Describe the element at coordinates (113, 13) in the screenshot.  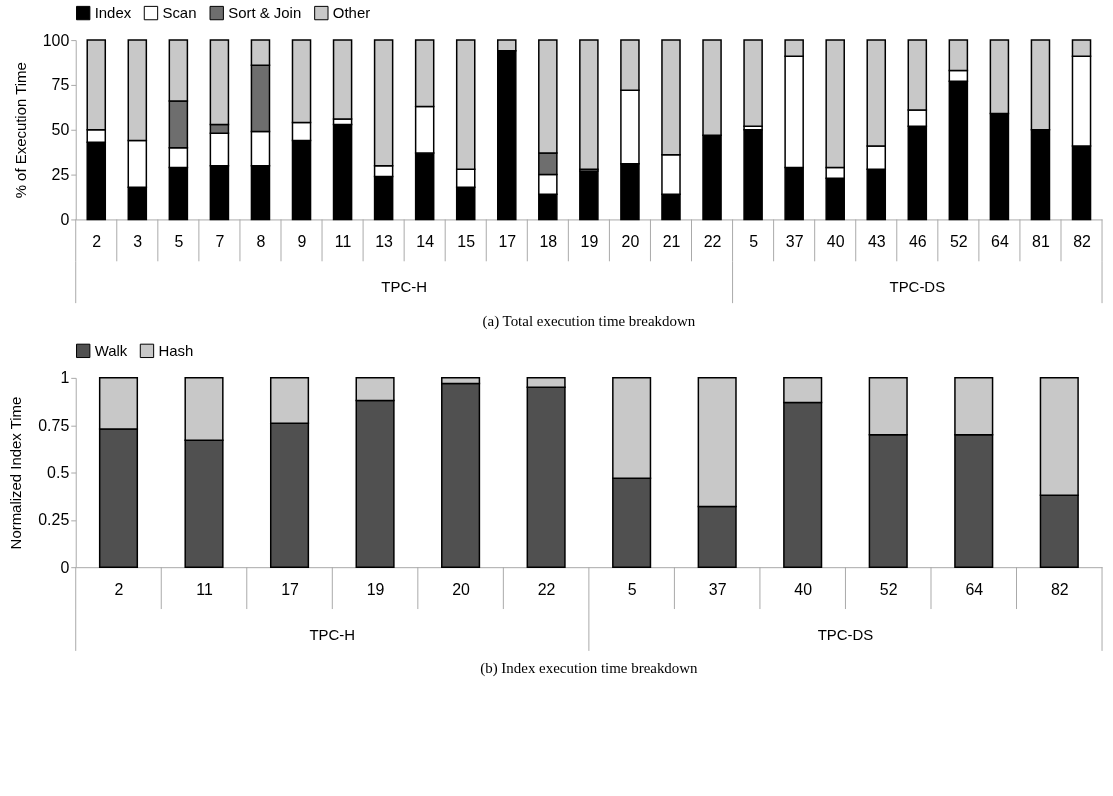
I see `legend-label: Index` at that location.